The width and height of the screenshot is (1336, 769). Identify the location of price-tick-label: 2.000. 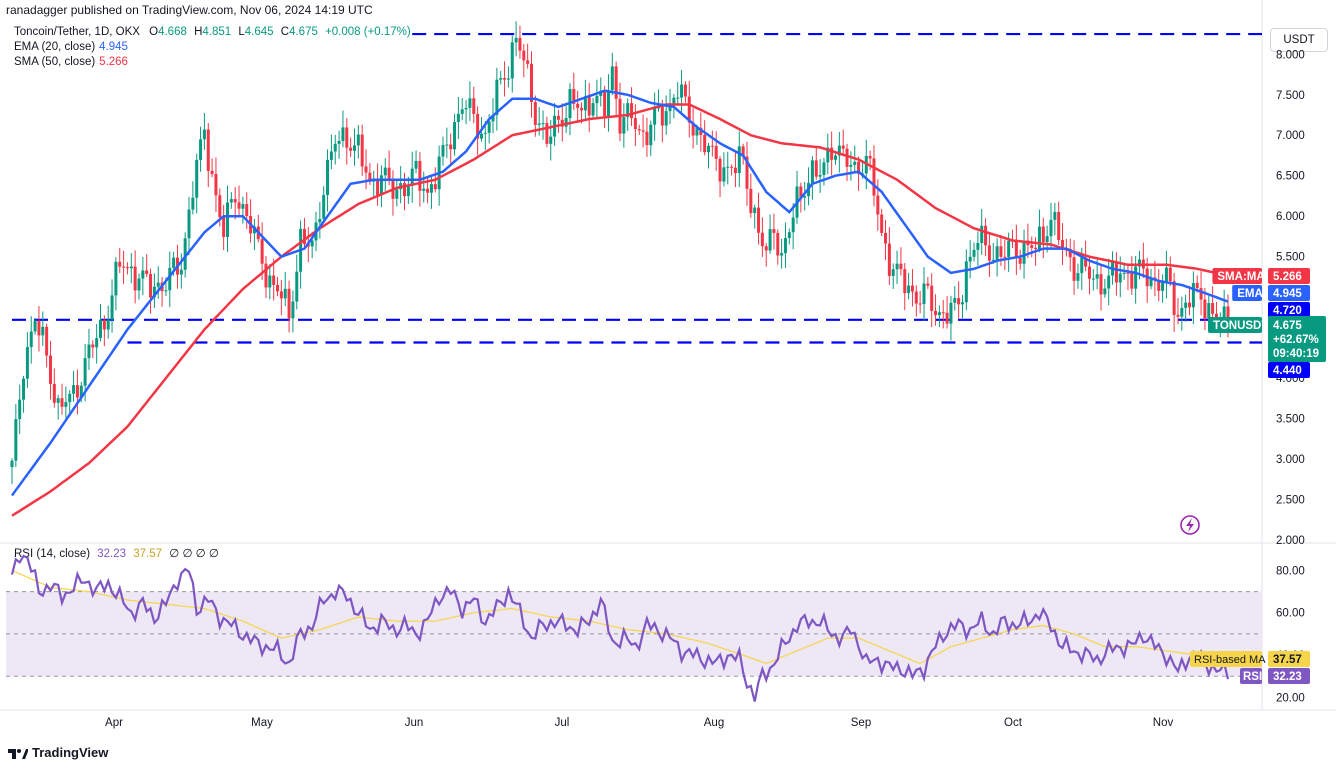
(1290, 541).